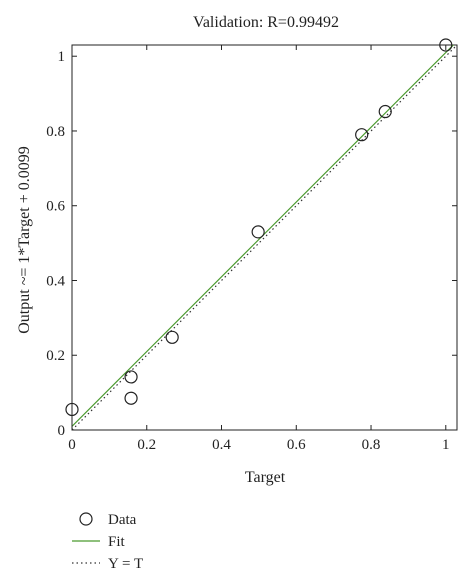 This screenshot has width=474, height=586. I want to click on legend-label: Y = T, so click(125, 564).